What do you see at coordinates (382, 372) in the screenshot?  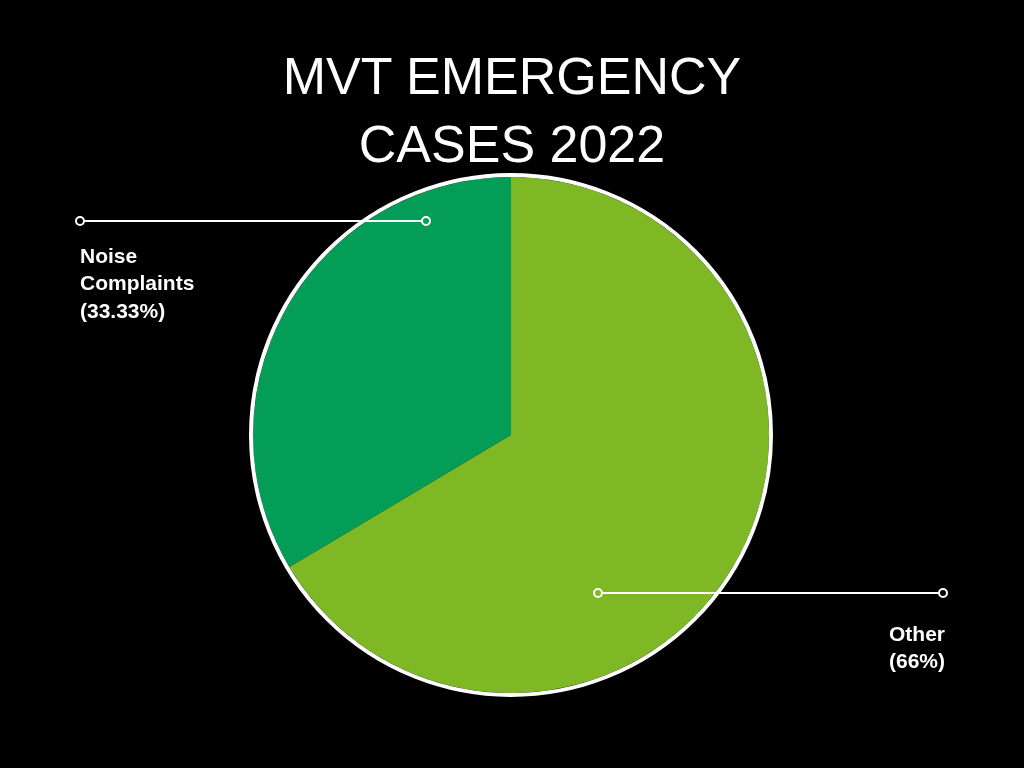 I see `pie-slice` at bounding box center [382, 372].